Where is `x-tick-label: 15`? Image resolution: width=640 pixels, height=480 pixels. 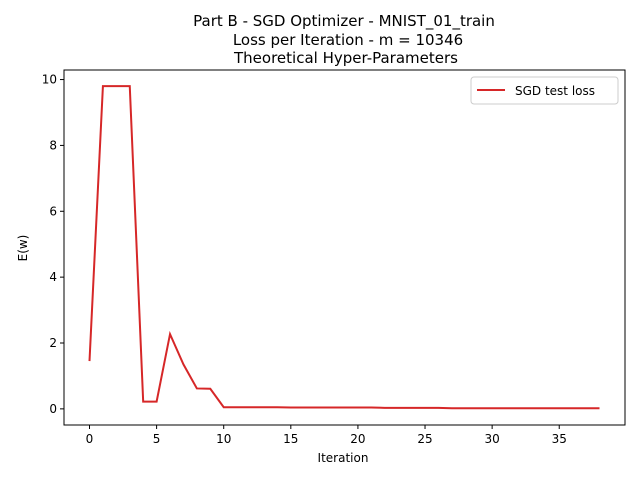
x-tick-label: 15 is located at coordinates (290, 439).